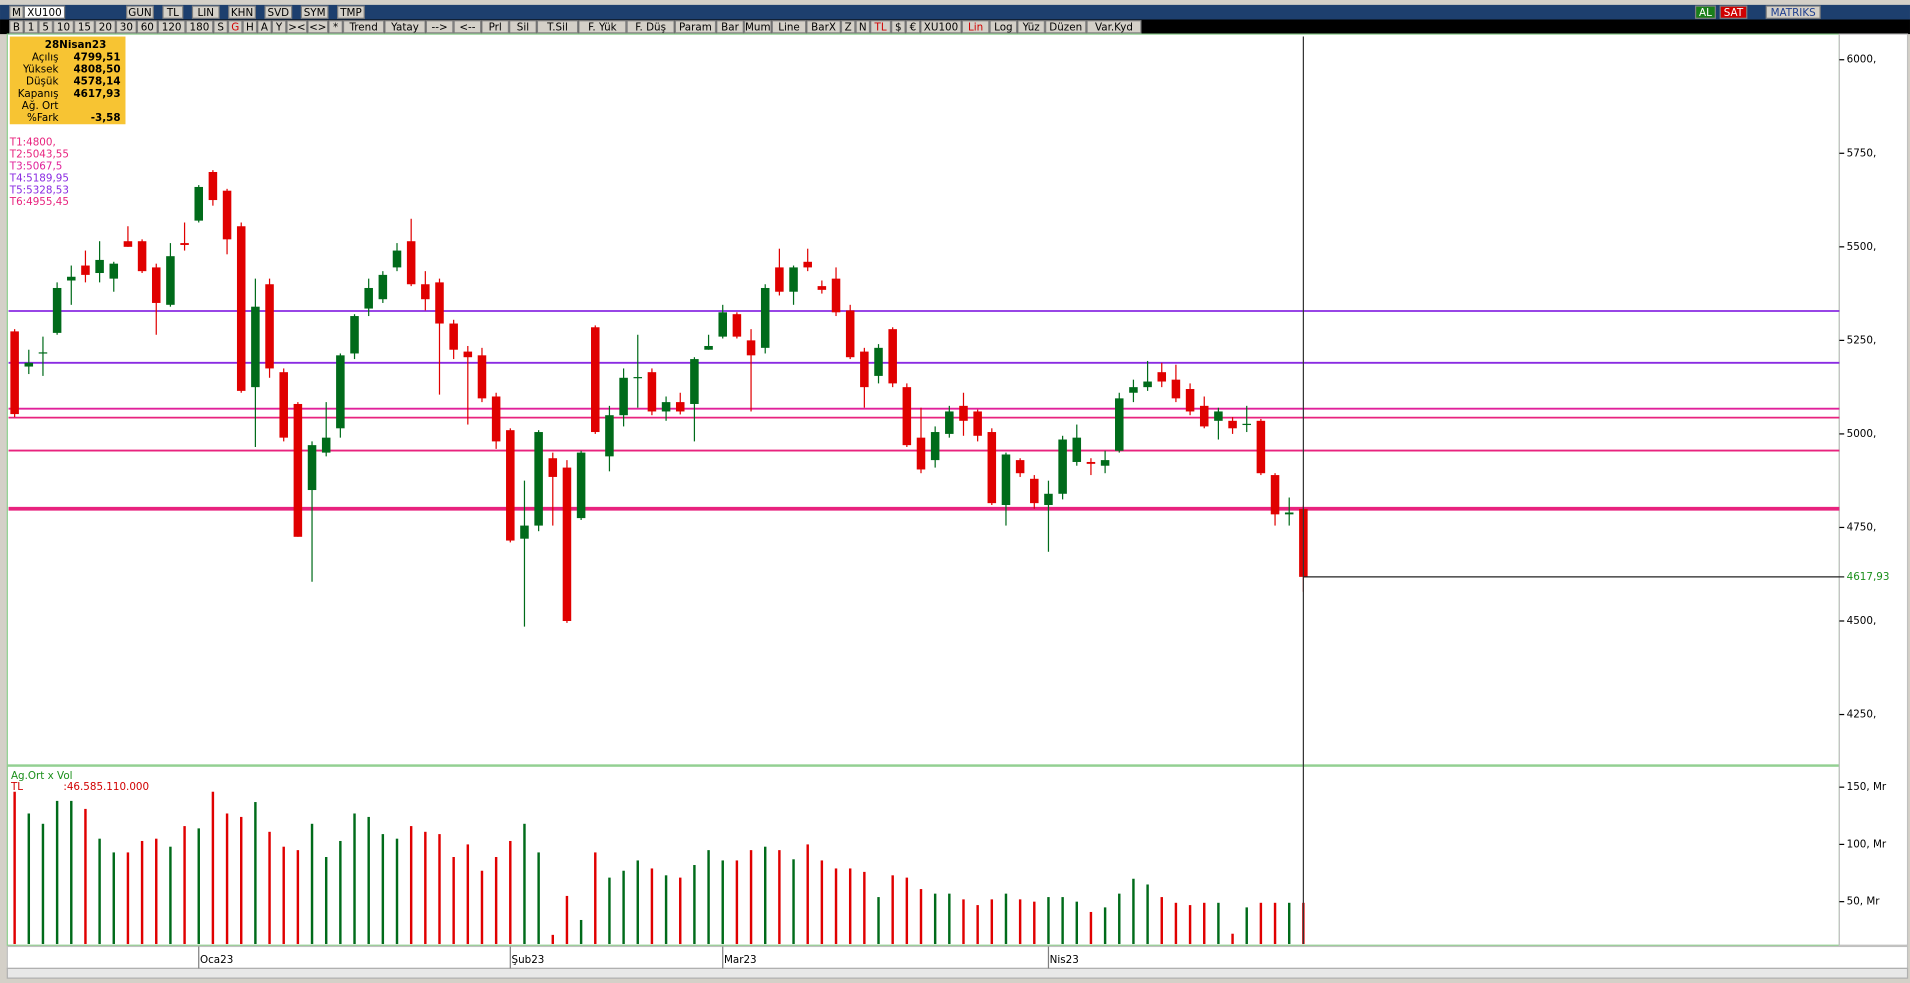 The height and width of the screenshot is (983, 1910). I want to click on level-label: T5:5328,53, so click(39, 190).